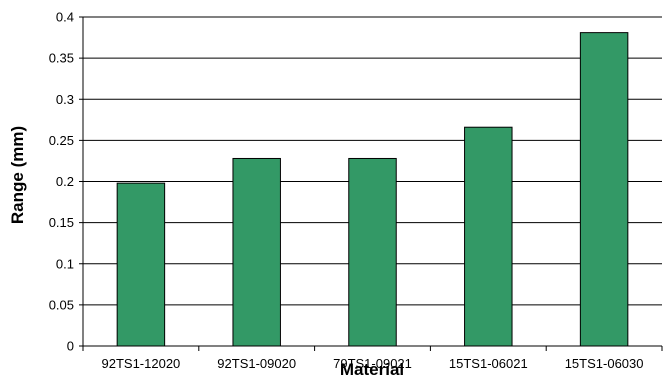  Describe the element at coordinates (65, 17) in the screenshot. I see `y-tick-label: 0.4` at that location.